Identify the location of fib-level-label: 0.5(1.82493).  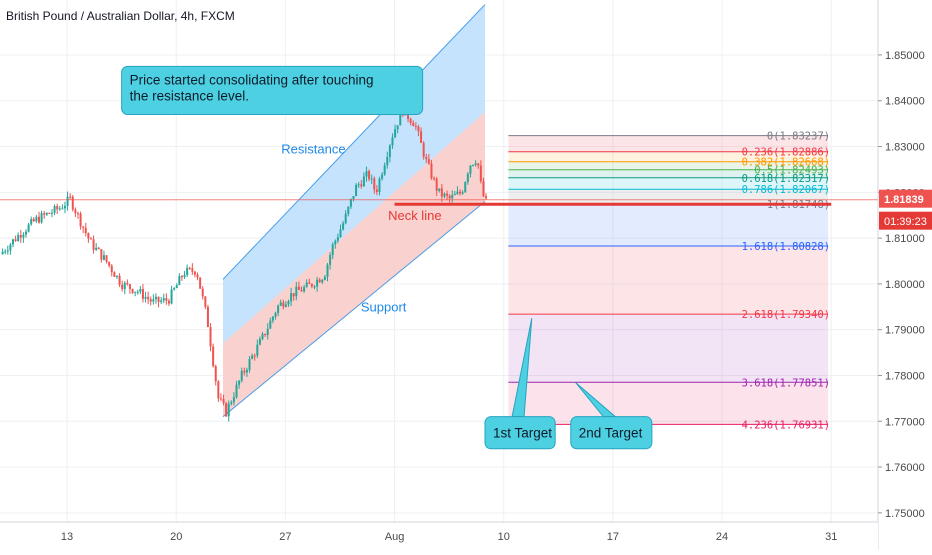
(792, 171).